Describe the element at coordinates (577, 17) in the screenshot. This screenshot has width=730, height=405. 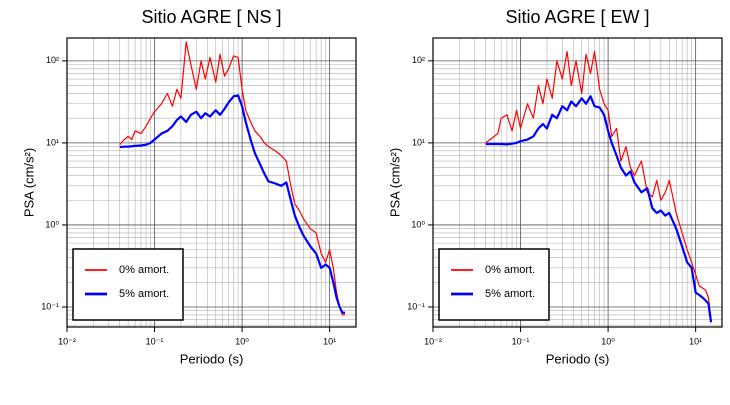
I see `chart-title: Sitio AGRE [ EW ]` at that location.